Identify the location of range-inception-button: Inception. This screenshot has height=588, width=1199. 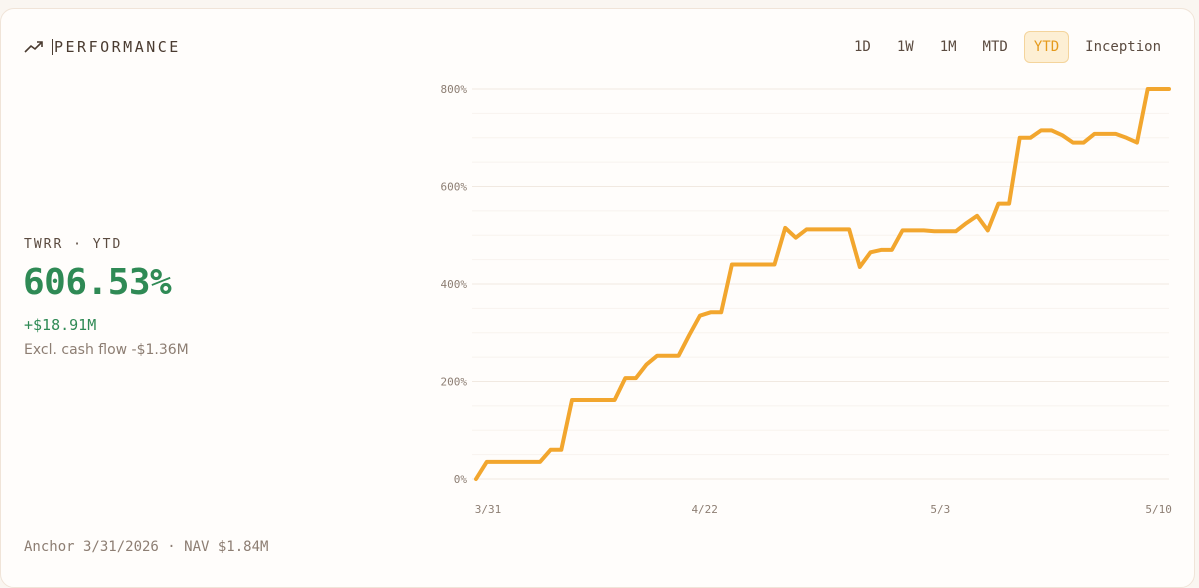
(1123, 47).